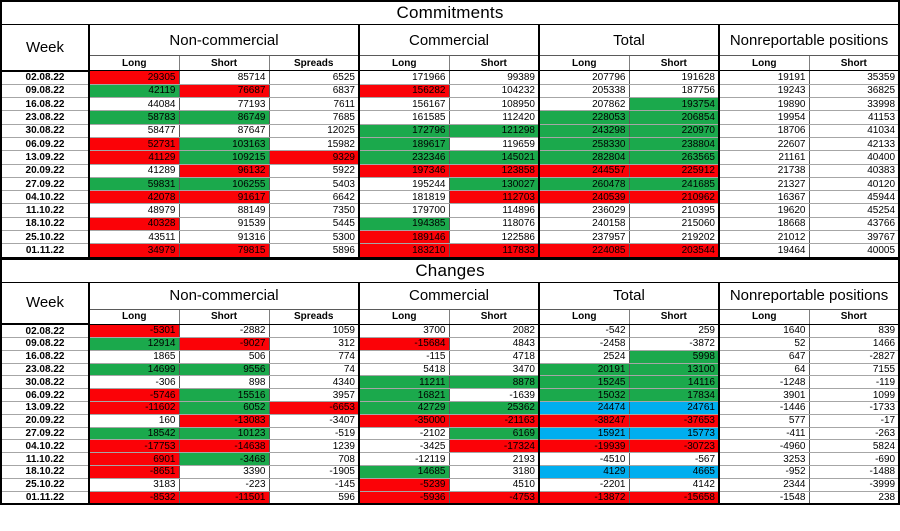 The height and width of the screenshot is (531, 900). I want to click on value-cell: 40120, so click(854, 184).